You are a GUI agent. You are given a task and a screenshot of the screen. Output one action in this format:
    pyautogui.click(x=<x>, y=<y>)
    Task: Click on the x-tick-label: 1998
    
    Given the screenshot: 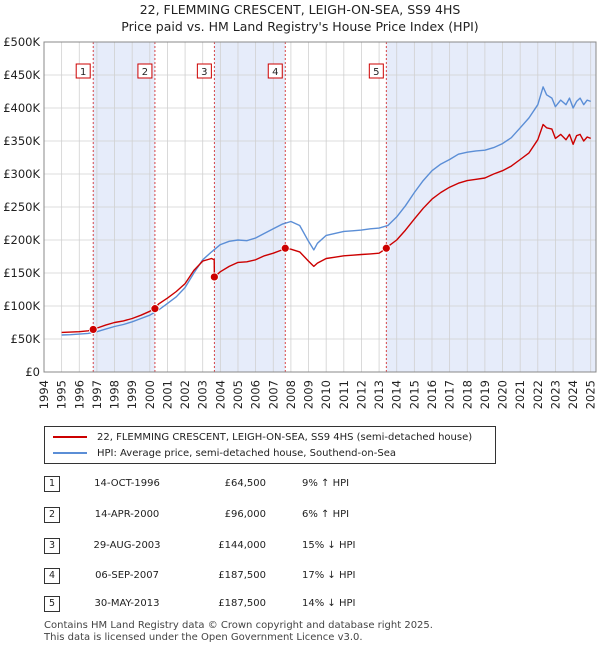 What is the action you would take?
    pyautogui.click(x=115, y=394)
    